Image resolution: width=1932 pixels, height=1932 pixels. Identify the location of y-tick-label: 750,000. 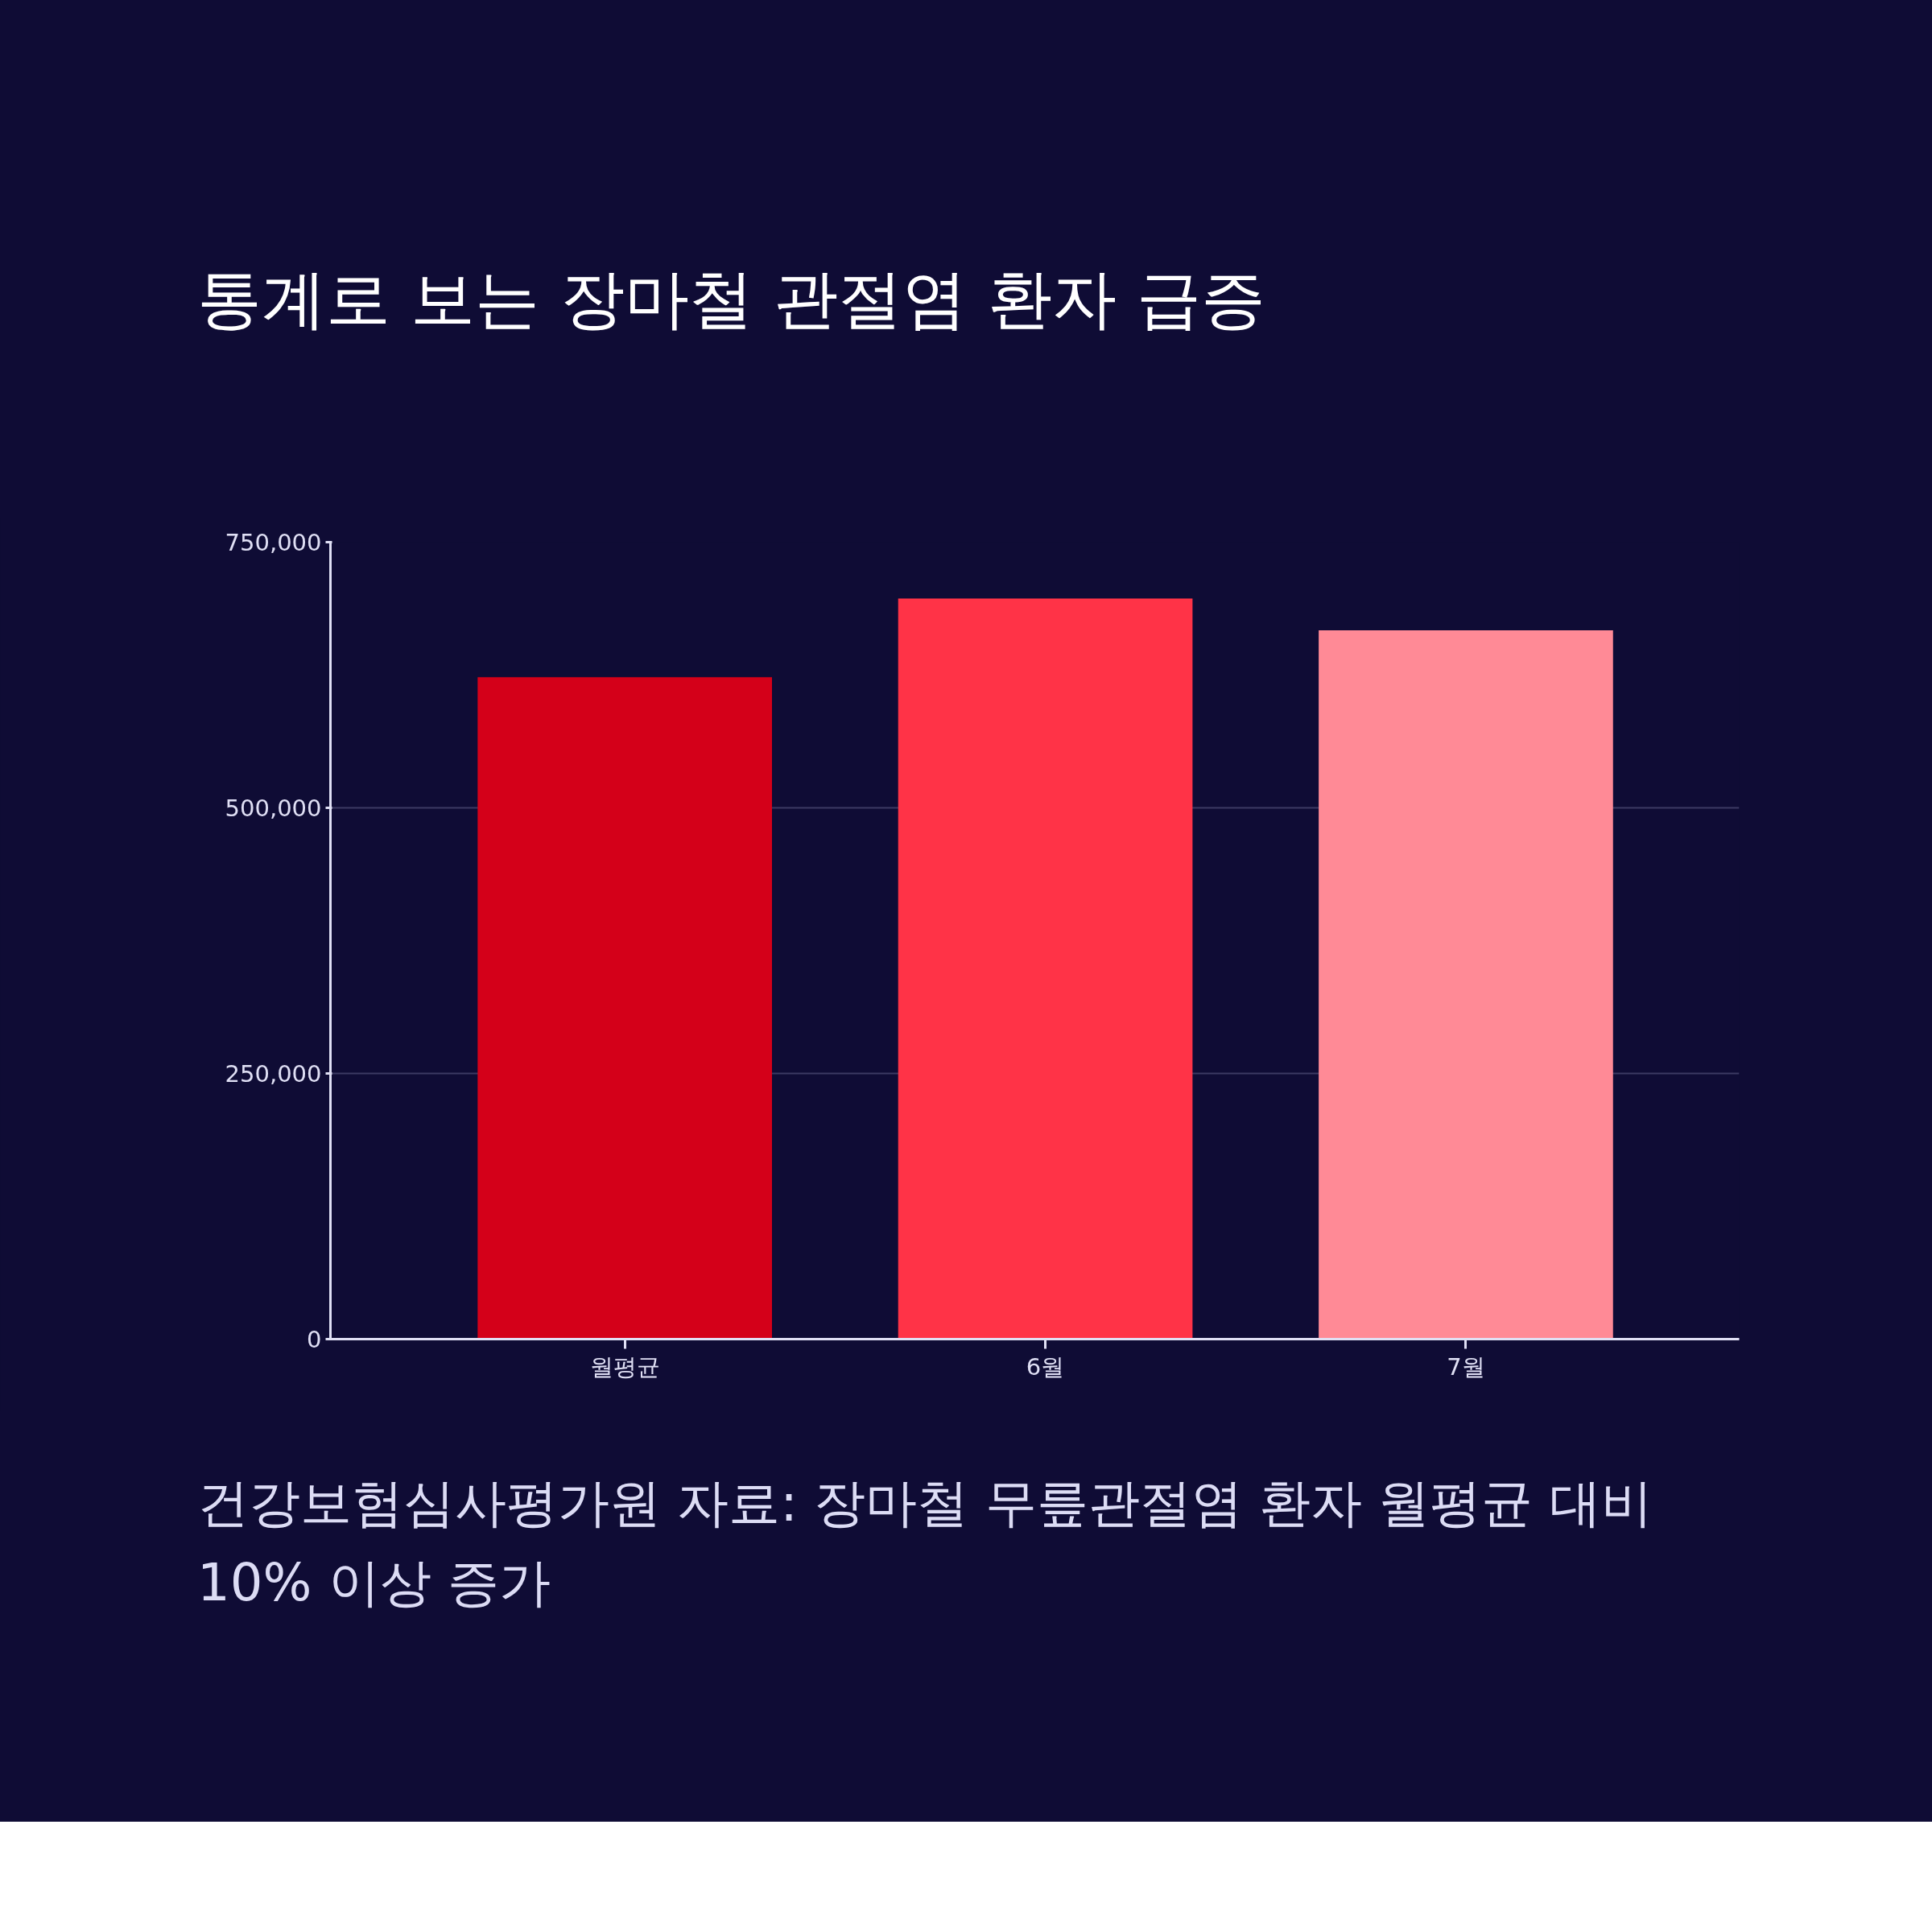
(273, 542).